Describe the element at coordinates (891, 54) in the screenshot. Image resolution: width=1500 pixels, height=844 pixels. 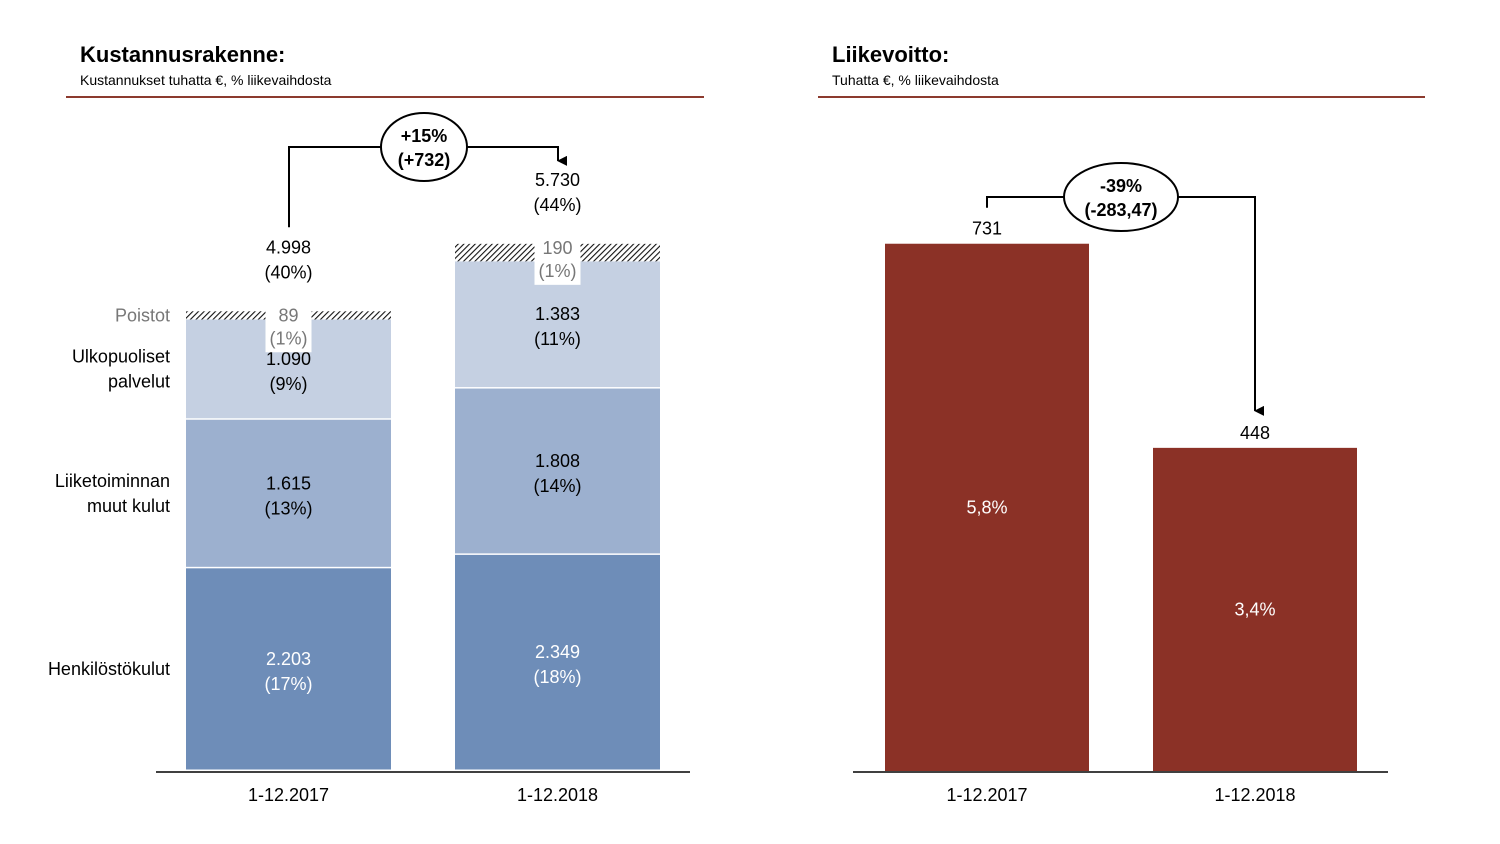
I see `right-chart-title: Liikevoitto:` at that location.